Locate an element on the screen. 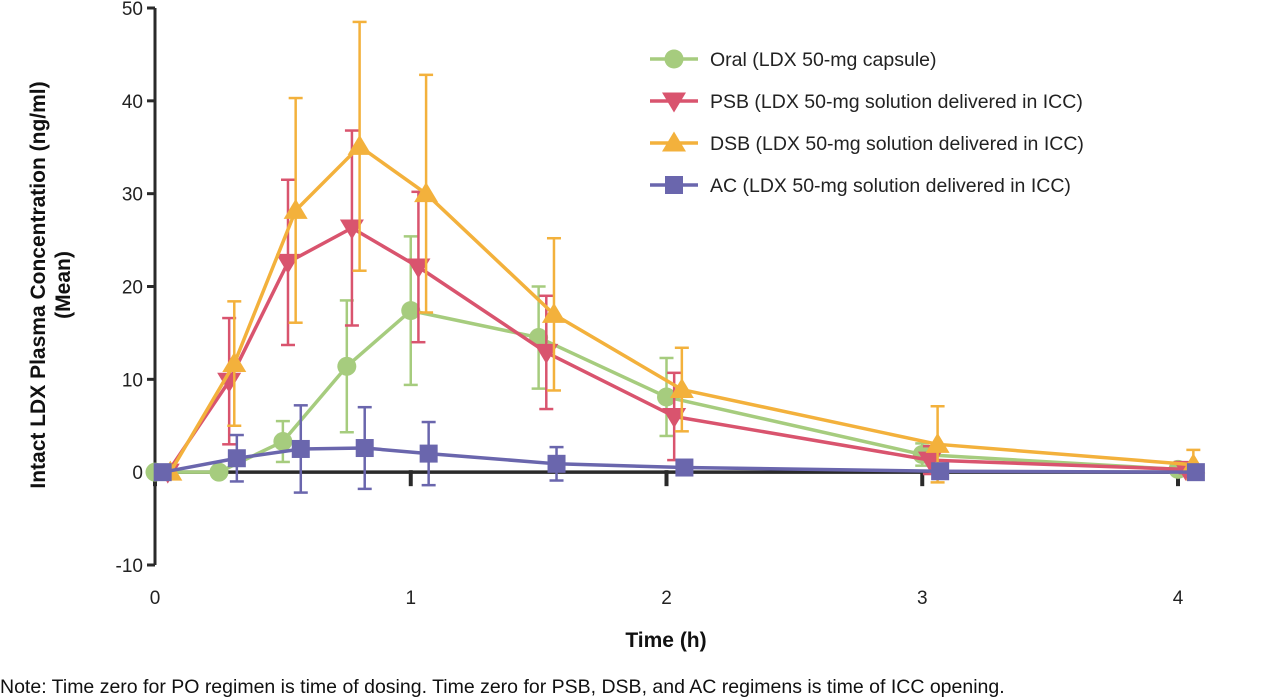  y-tick-label: 40 is located at coordinates (132, 102).